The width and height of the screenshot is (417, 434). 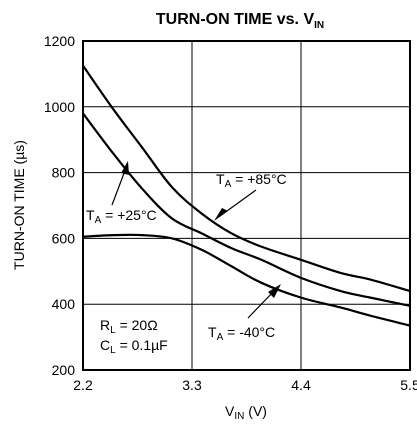 What do you see at coordinates (319, 25) in the screenshot?
I see `chart-title-sub: IN` at bounding box center [319, 25].